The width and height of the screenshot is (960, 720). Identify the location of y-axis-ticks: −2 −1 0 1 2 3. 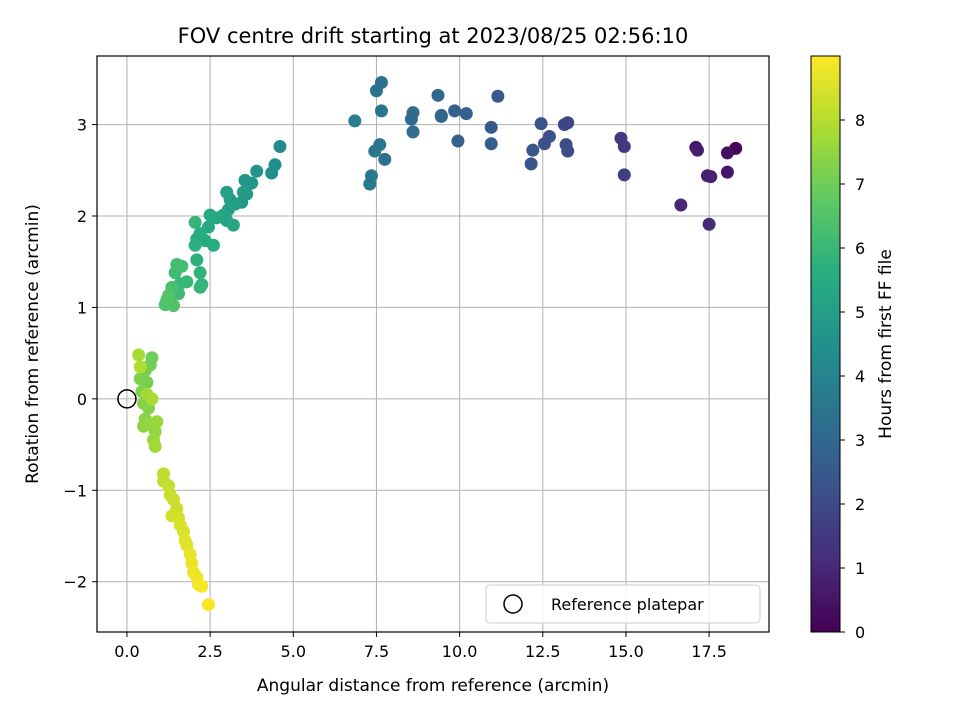
(80, 354).